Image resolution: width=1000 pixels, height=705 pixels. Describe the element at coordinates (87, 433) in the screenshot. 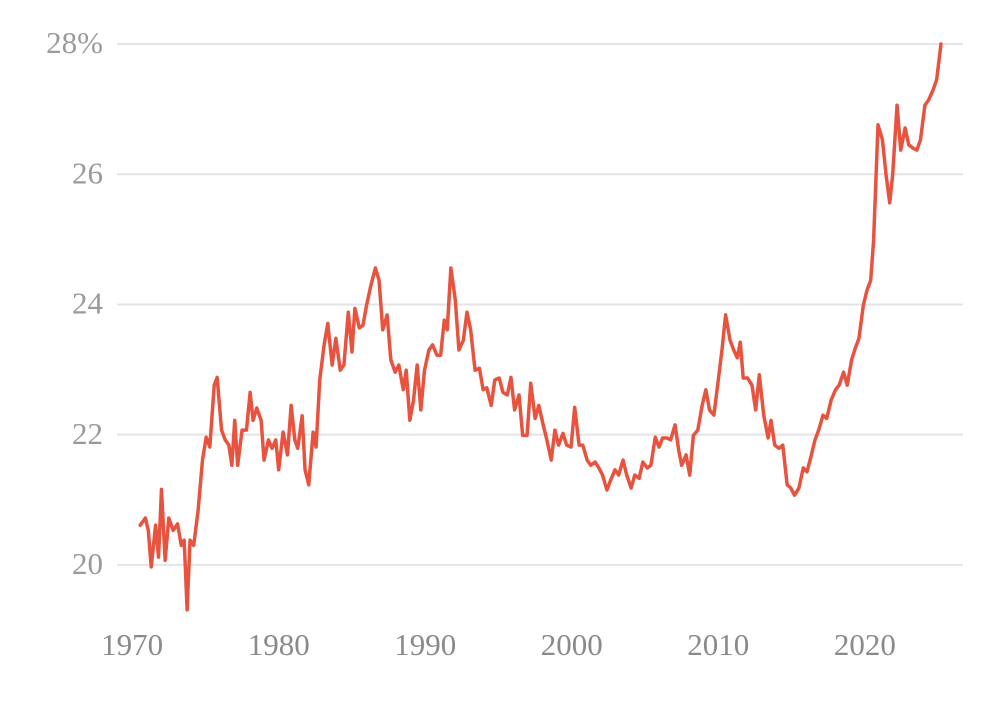

I see `y-tick-label: 22` at that location.